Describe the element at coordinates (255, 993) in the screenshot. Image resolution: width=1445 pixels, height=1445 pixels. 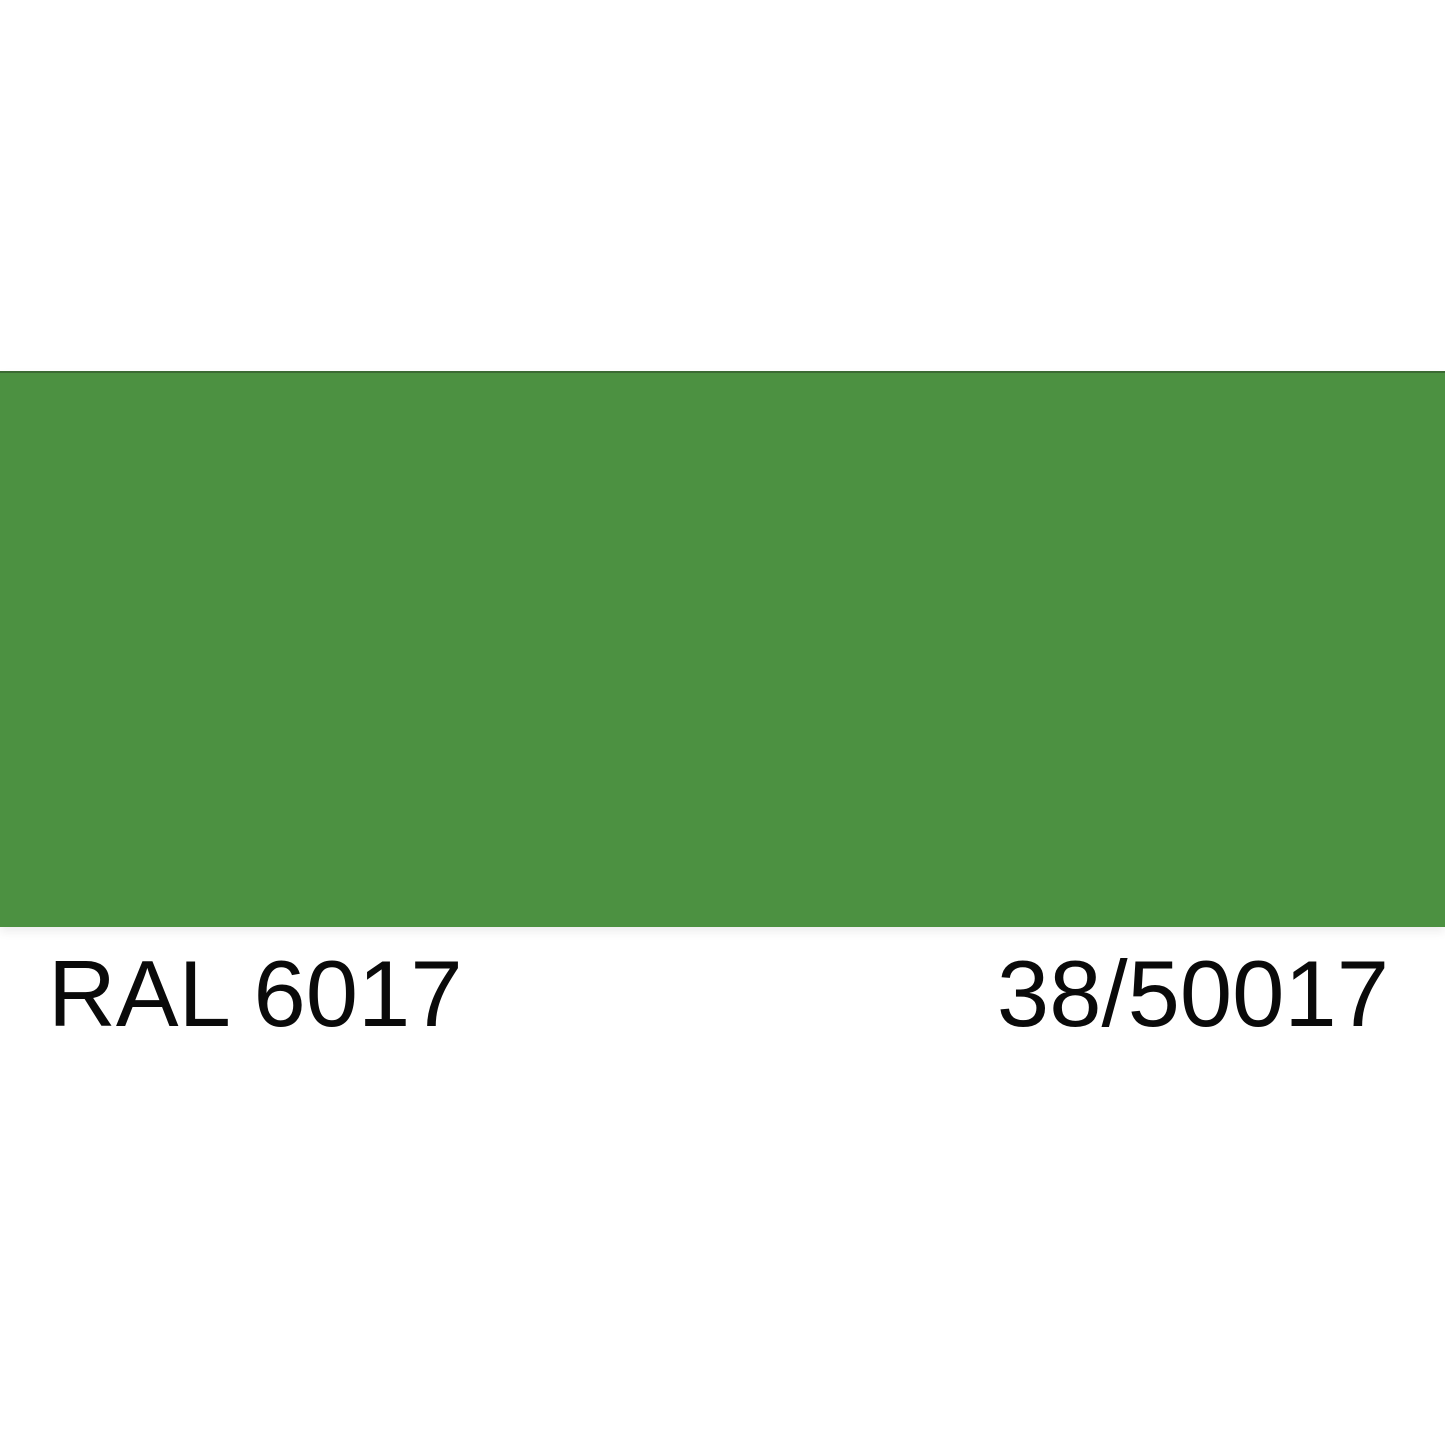
I see `ral-code-label: RAL 6017` at that location.